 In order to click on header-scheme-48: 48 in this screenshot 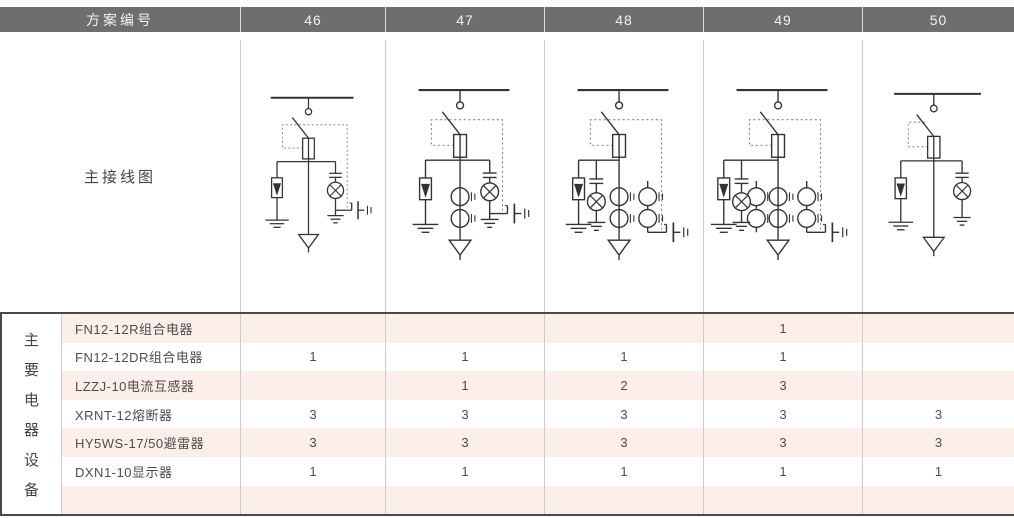, I will do `click(623, 19)`.